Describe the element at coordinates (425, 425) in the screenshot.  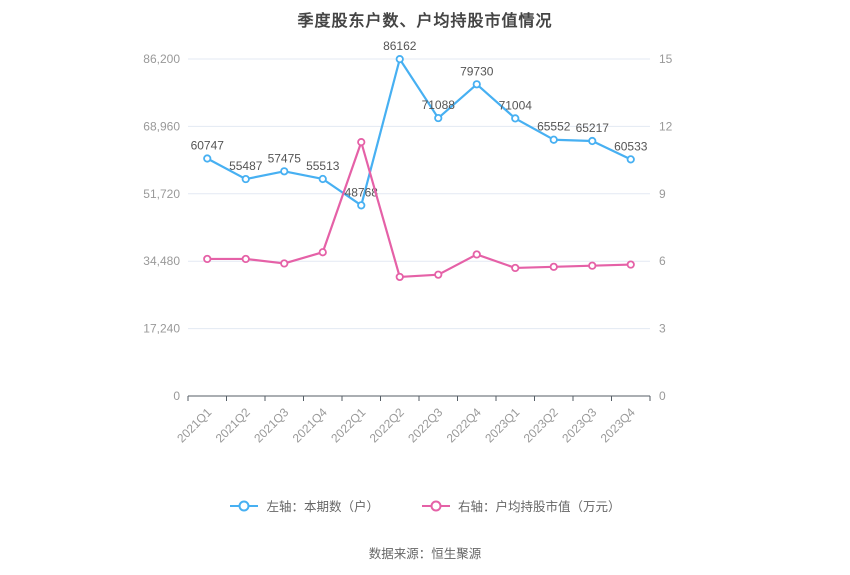
I see `x-axis-category-label: 2022Q3` at that location.